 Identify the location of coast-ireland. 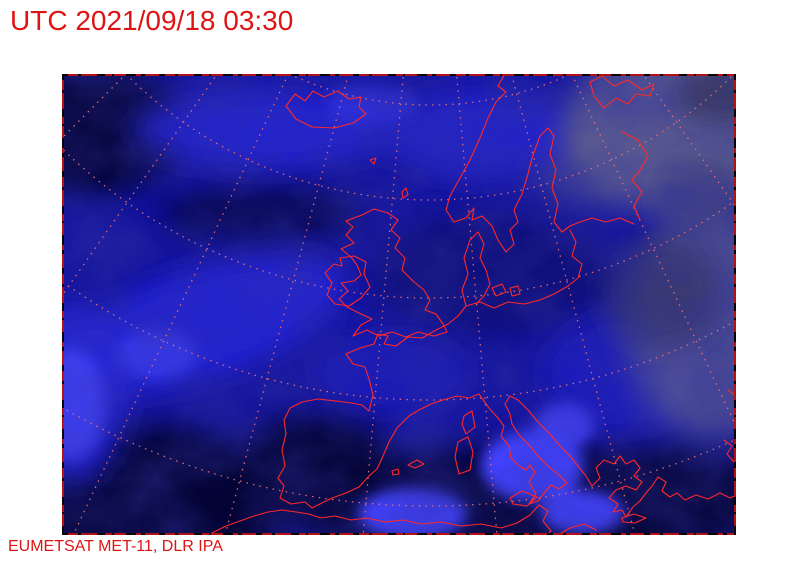
(347, 281).